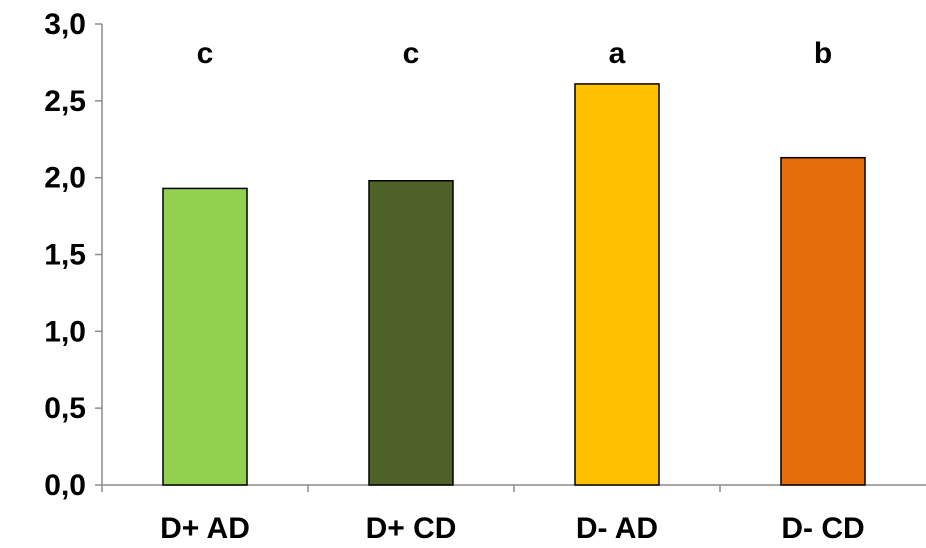  Describe the element at coordinates (65, 331) in the screenshot. I see `y-tick-label: 1,0` at that location.